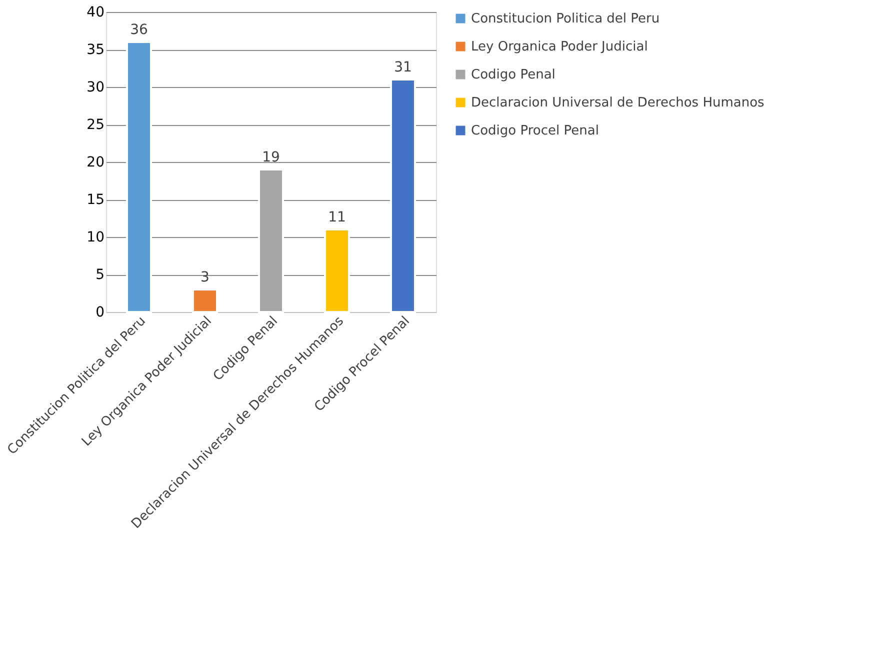 The width and height of the screenshot is (879, 663). What do you see at coordinates (95, 238) in the screenshot?
I see `y-tick-label: 10` at bounding box center [95, 238].